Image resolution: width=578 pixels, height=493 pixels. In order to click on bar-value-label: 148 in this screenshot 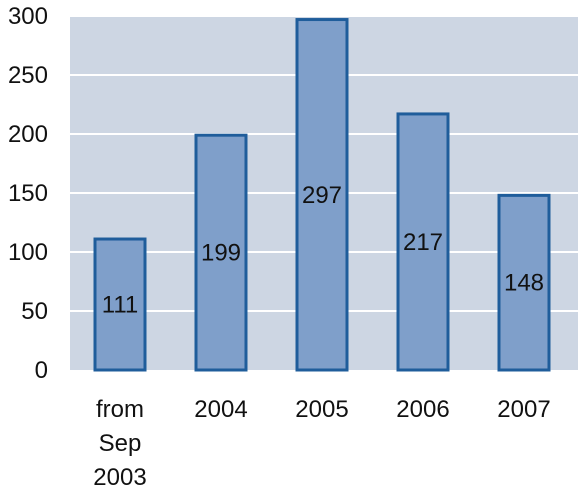, I will do `click(524, 283)`.